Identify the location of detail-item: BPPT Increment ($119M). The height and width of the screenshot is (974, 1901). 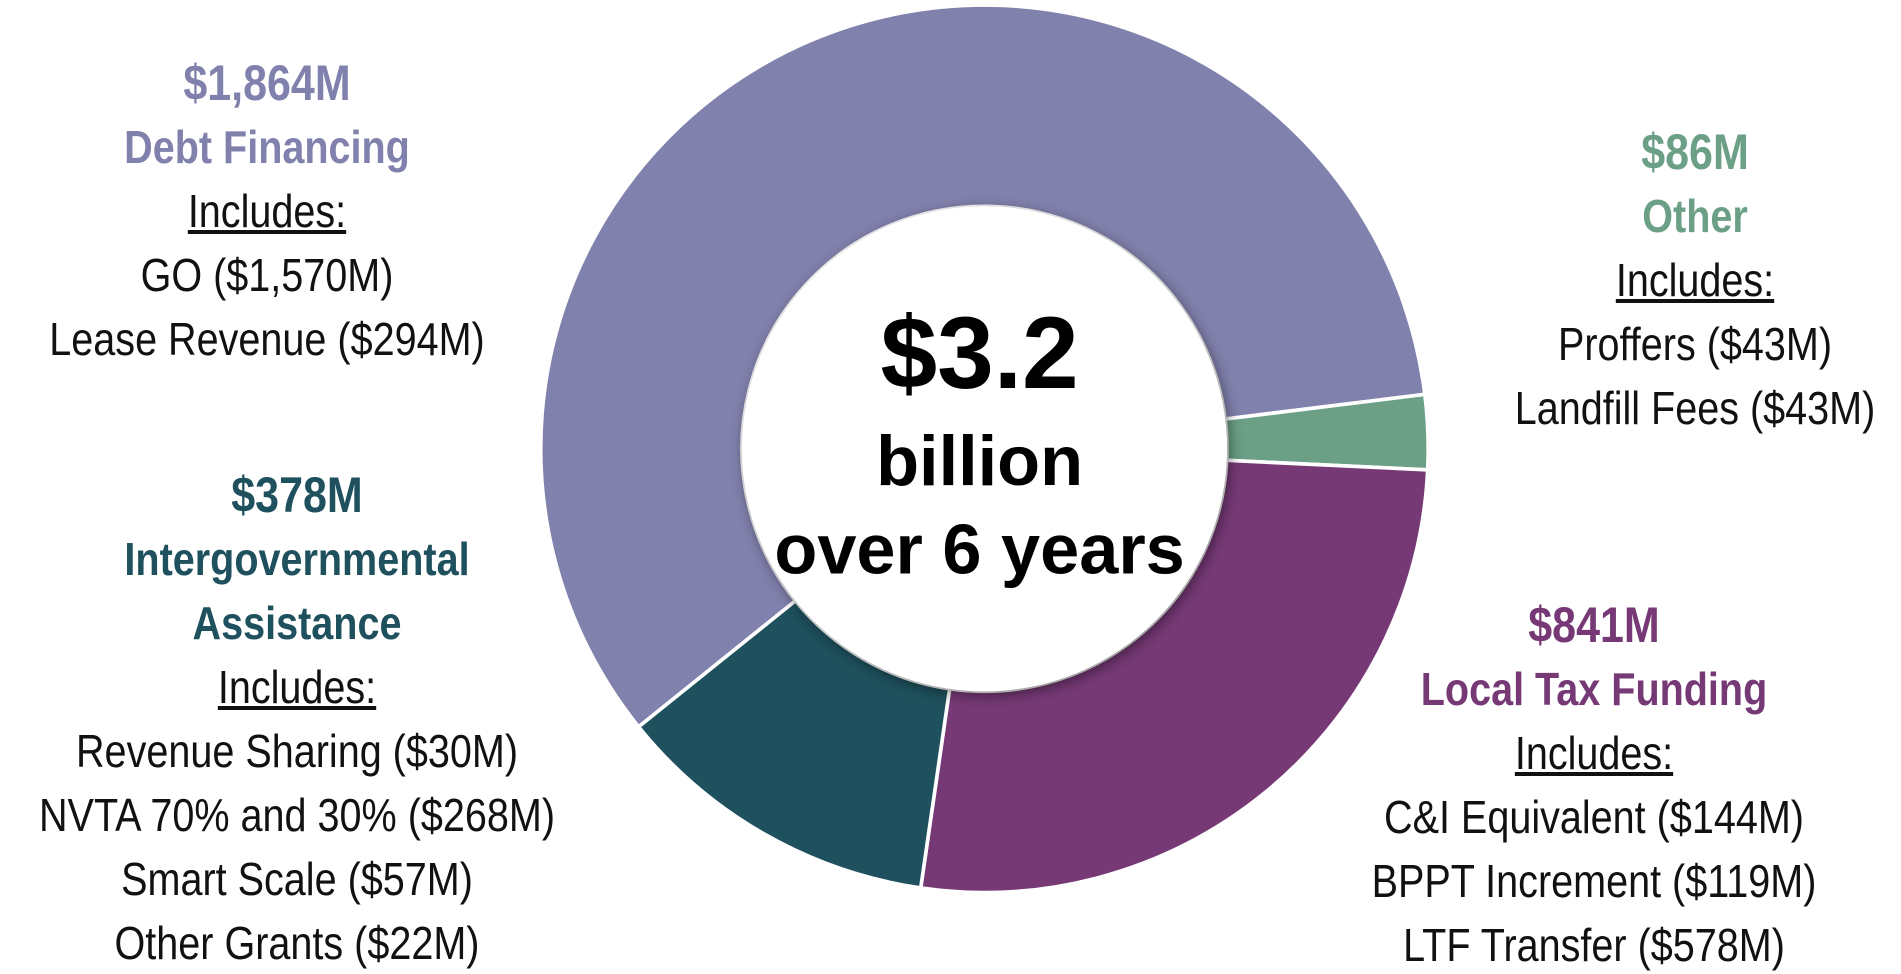
(1594, 880).